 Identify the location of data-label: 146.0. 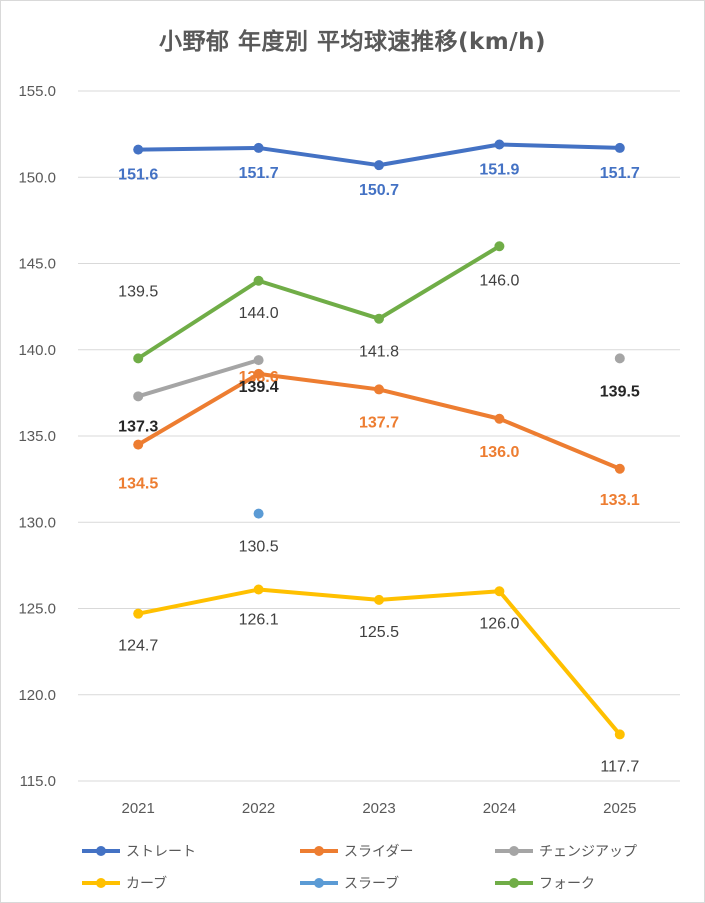
(499, 280).